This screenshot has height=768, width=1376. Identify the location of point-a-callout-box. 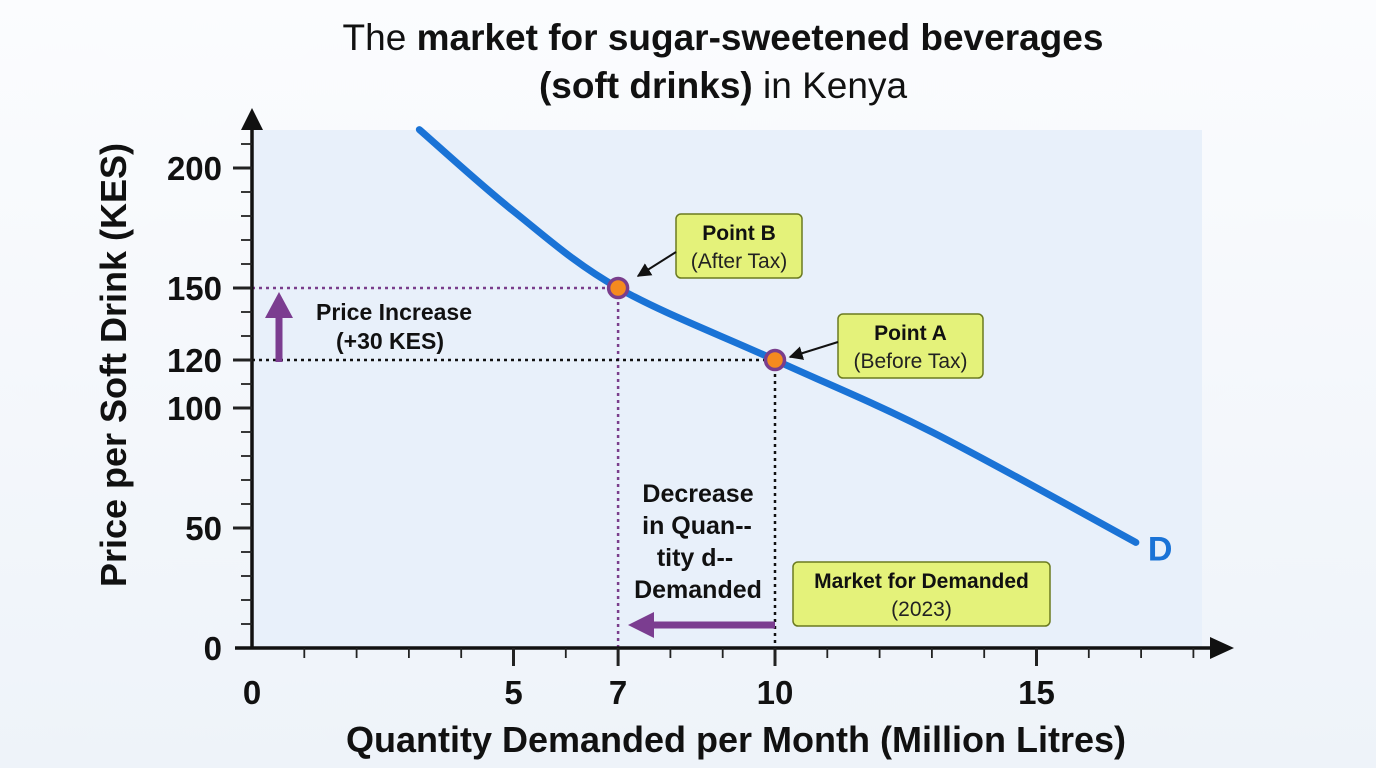
(910, 346).